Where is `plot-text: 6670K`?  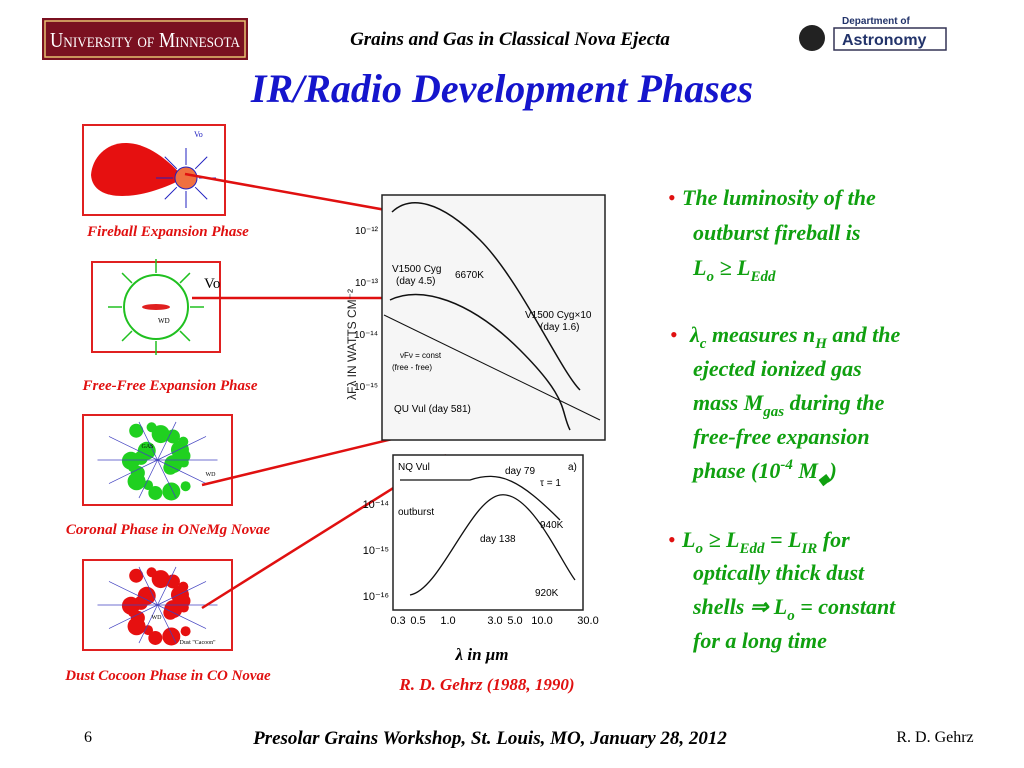 plot-text: 6670K is located at coordinates (469, 275).